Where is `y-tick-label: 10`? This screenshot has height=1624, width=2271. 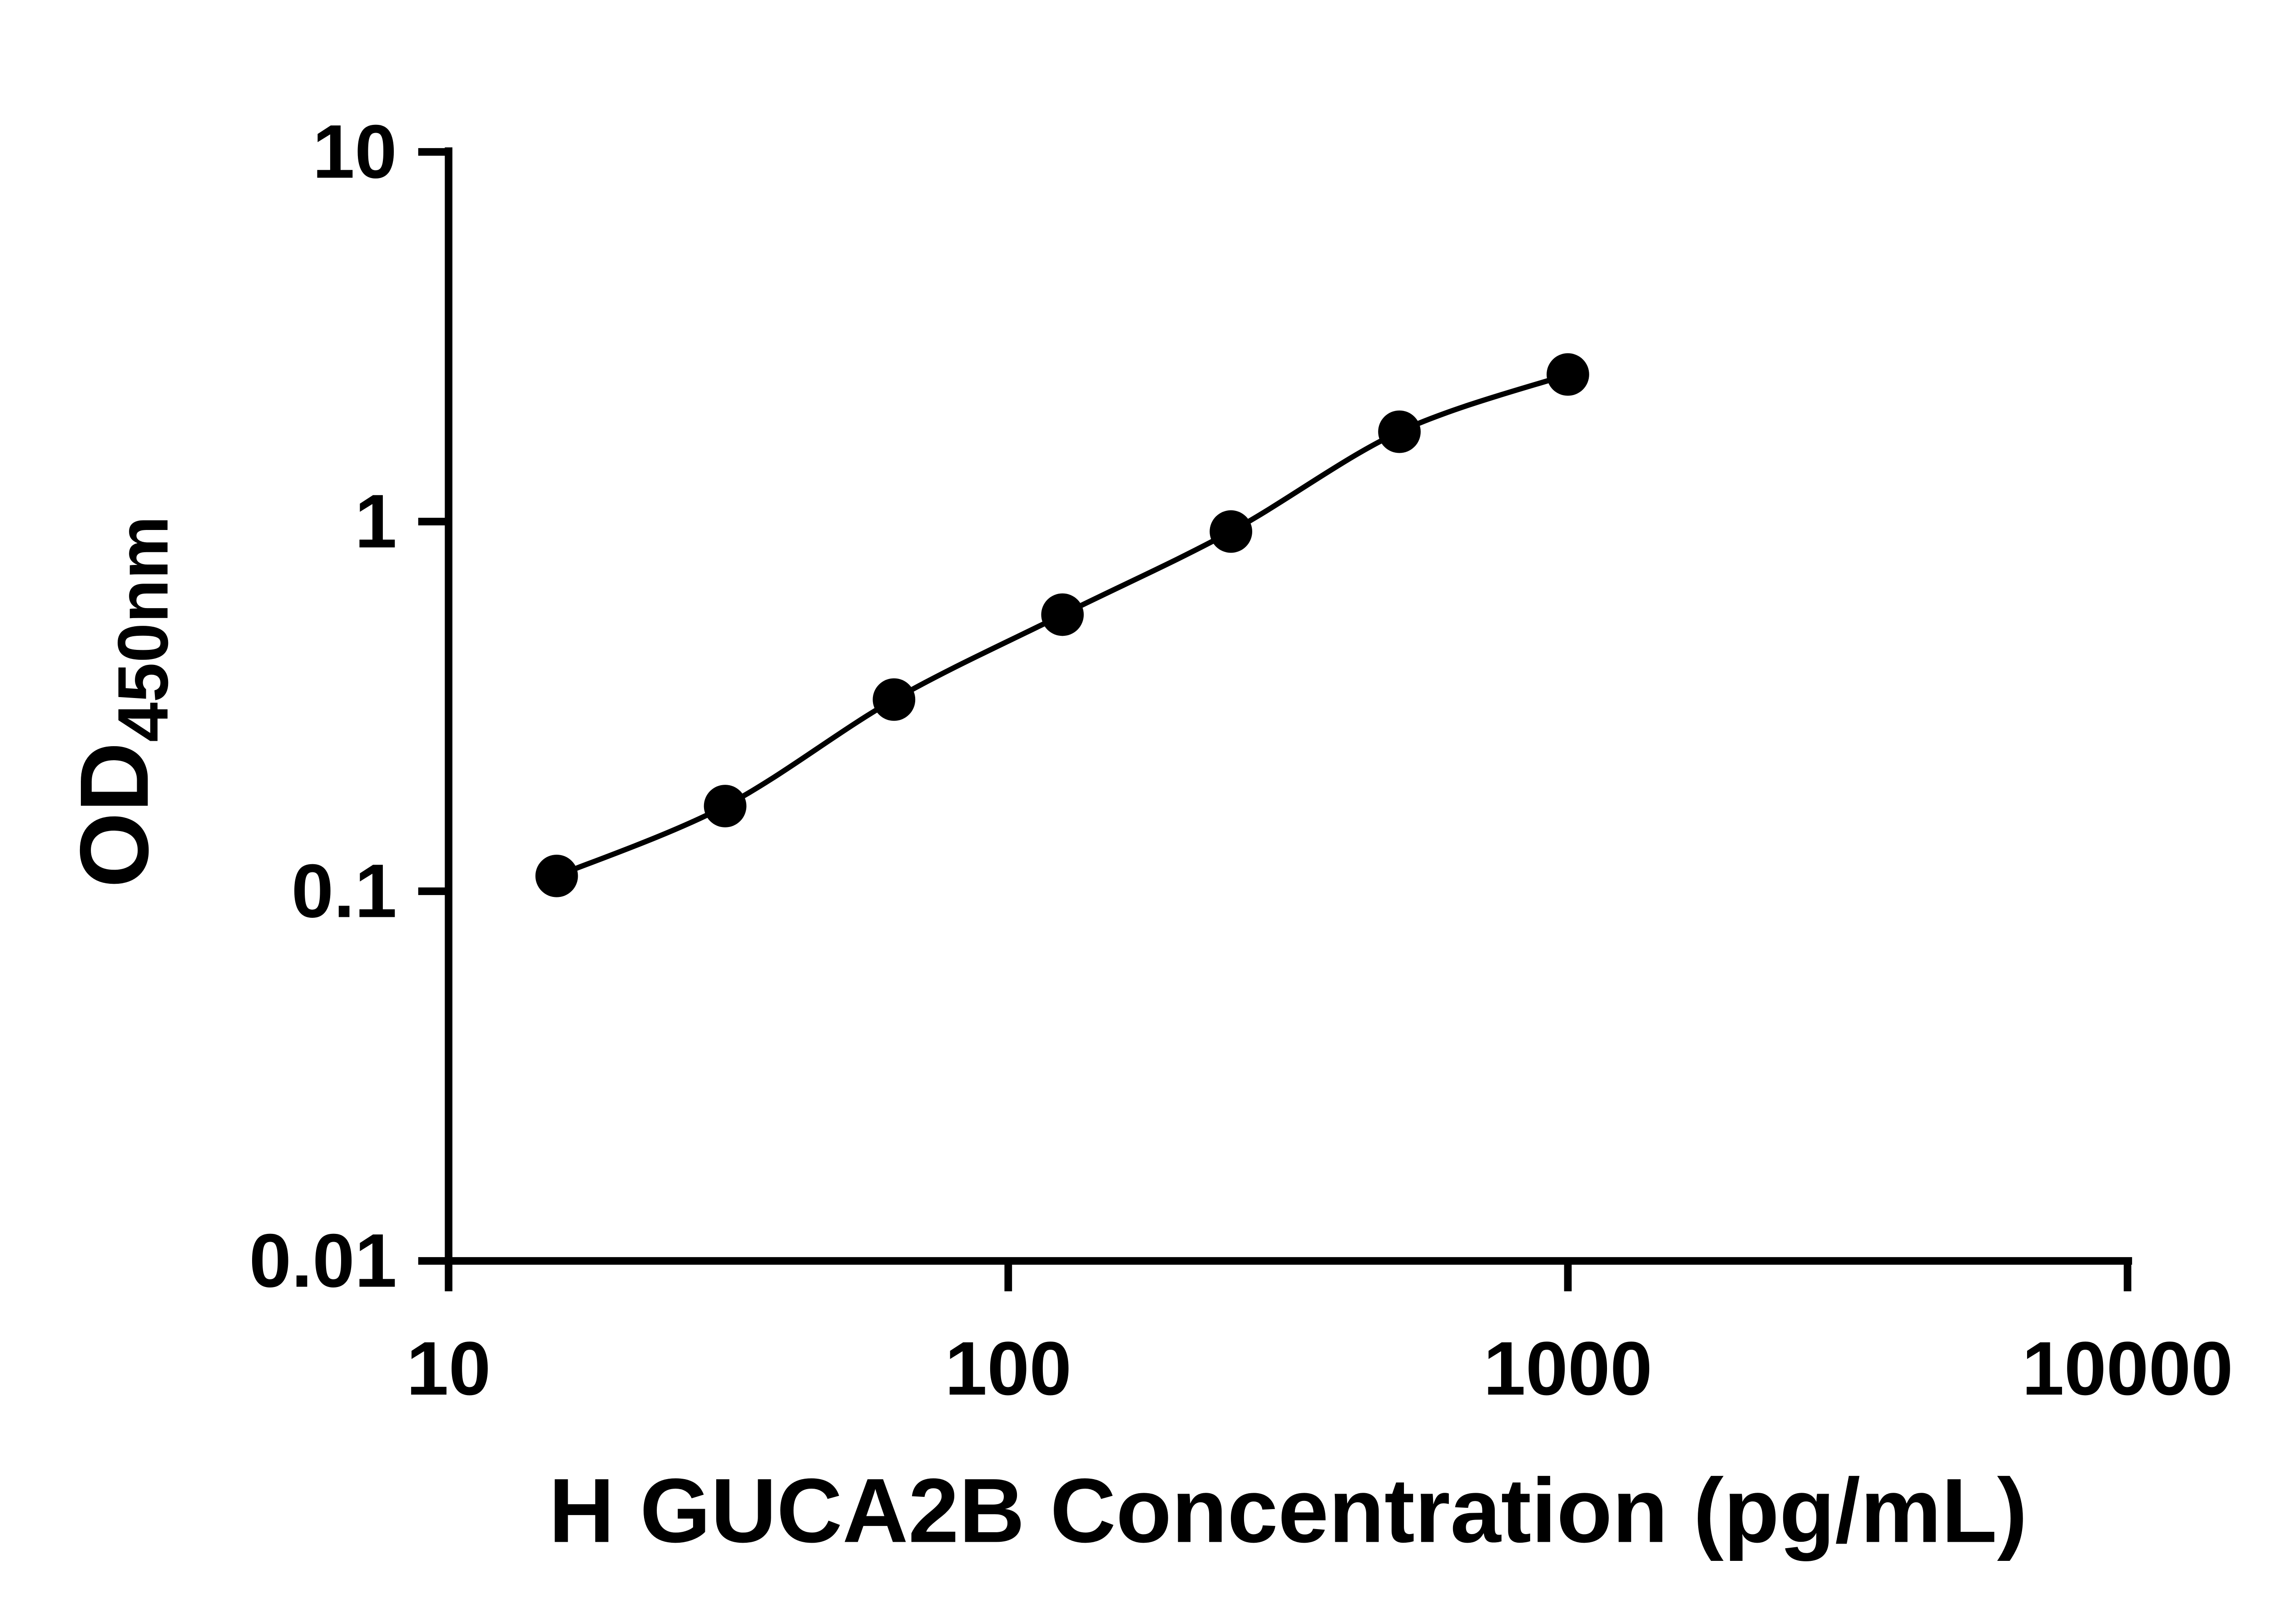
y-tick-label: 10 is located at coordinates (354, 151).